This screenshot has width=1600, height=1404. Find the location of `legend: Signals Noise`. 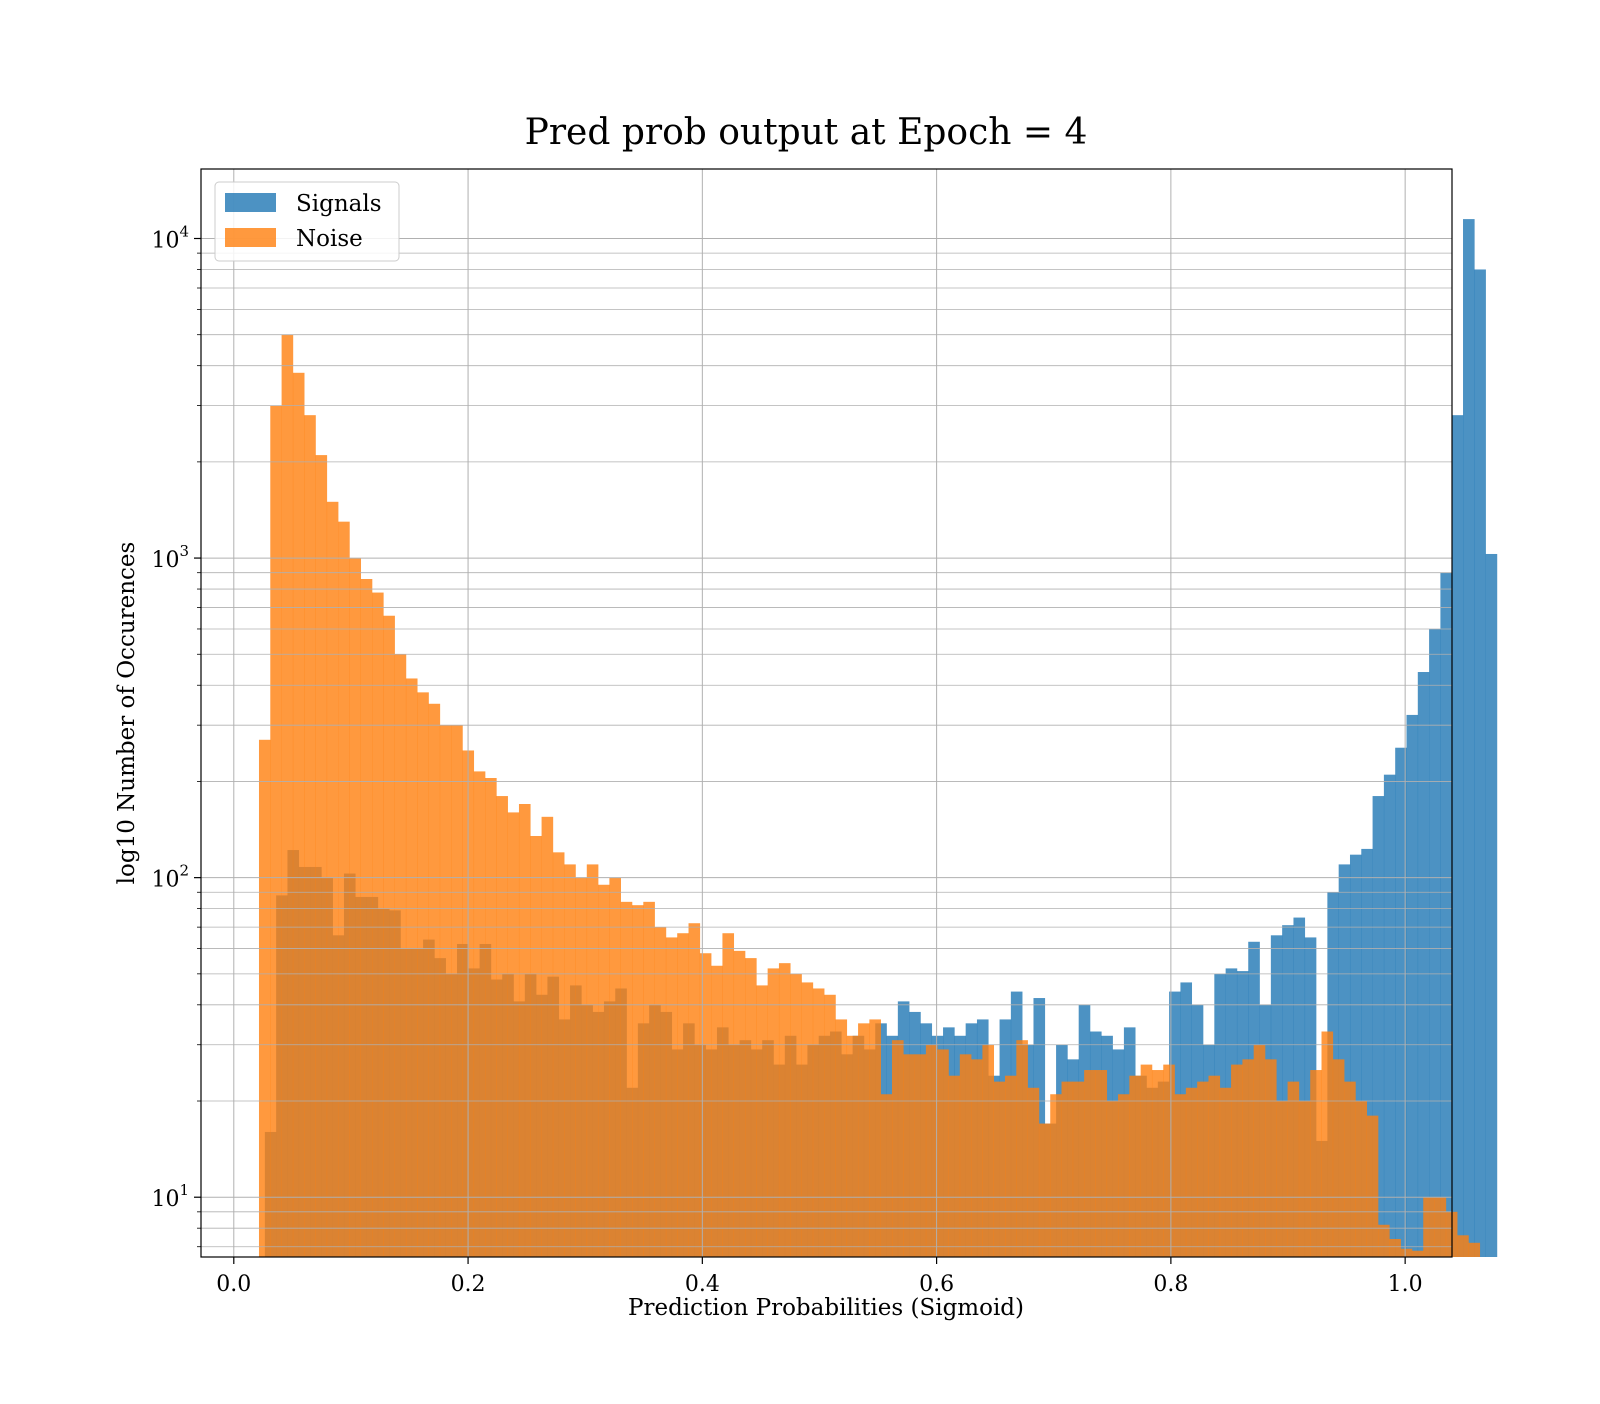

legend: Signals Noise is located at coordinates (307, 221).